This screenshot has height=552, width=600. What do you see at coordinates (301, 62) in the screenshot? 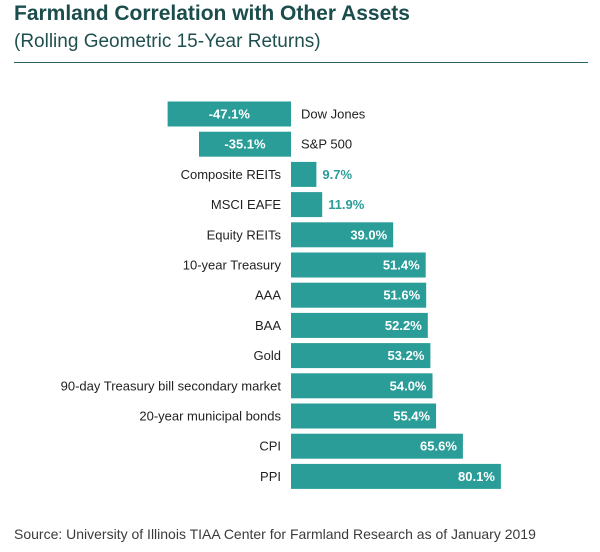
I see `title-divider` at bounding box center [301, 62].